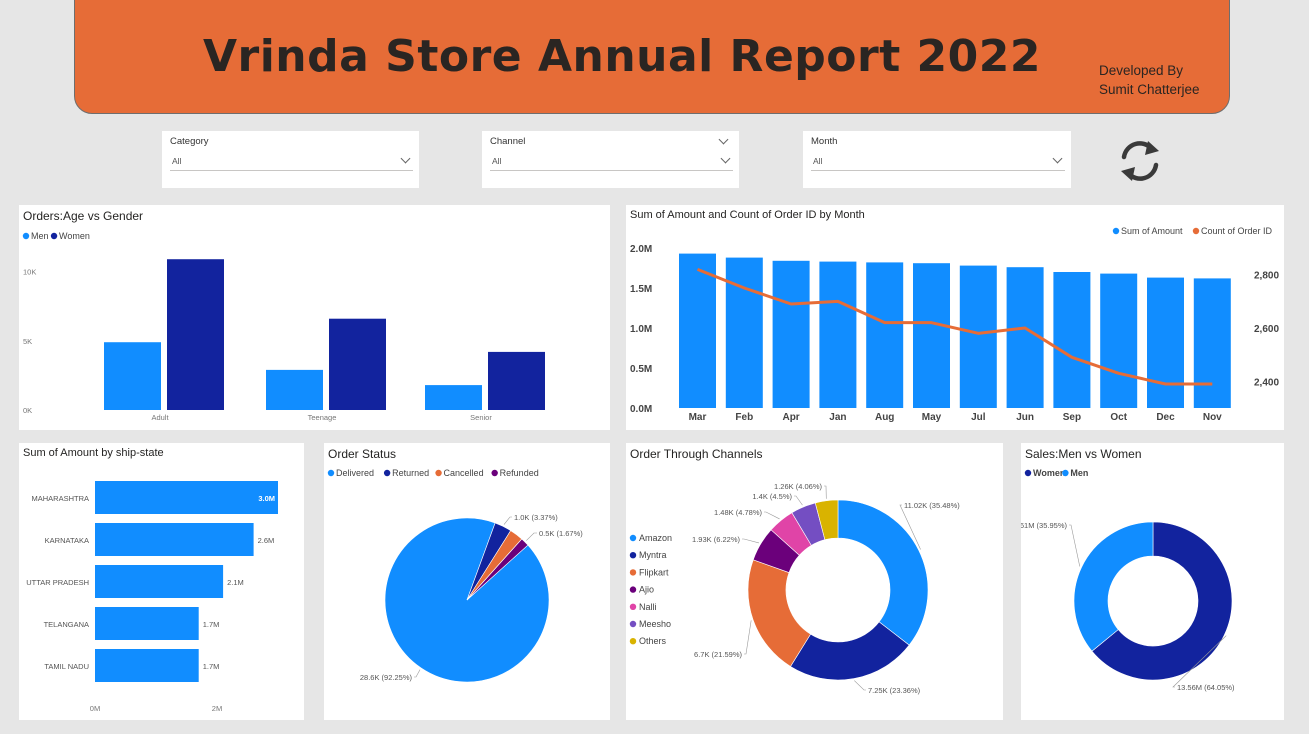 The height and width of the screenshot is (734, 1309). I want to click on data-label: 7.25K (23.36%), so click(894, 690).